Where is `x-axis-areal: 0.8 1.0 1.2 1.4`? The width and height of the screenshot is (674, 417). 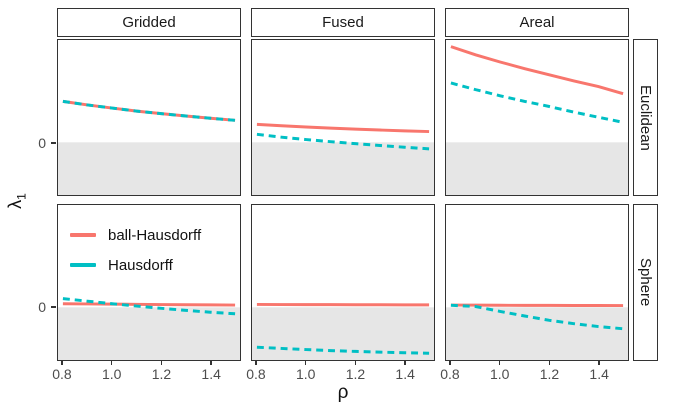
x-axis-areal: 0.8 1.0 1.2 1.4 is located at coordinates (534, 372).